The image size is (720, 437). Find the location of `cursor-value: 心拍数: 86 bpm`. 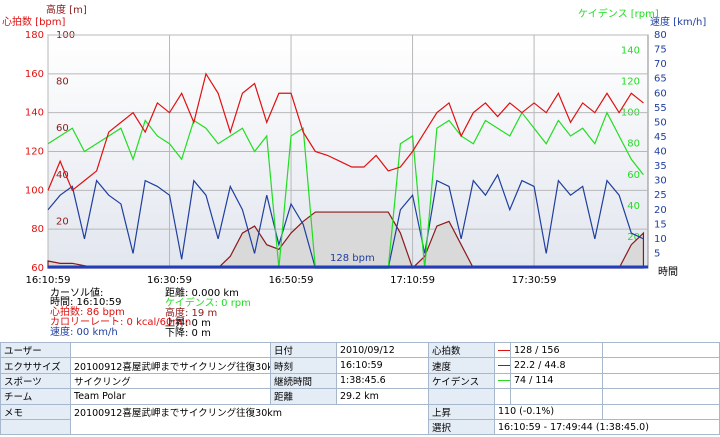

cursor-value: 心拍数: 86 bpm is located at coordinates (87, 311).